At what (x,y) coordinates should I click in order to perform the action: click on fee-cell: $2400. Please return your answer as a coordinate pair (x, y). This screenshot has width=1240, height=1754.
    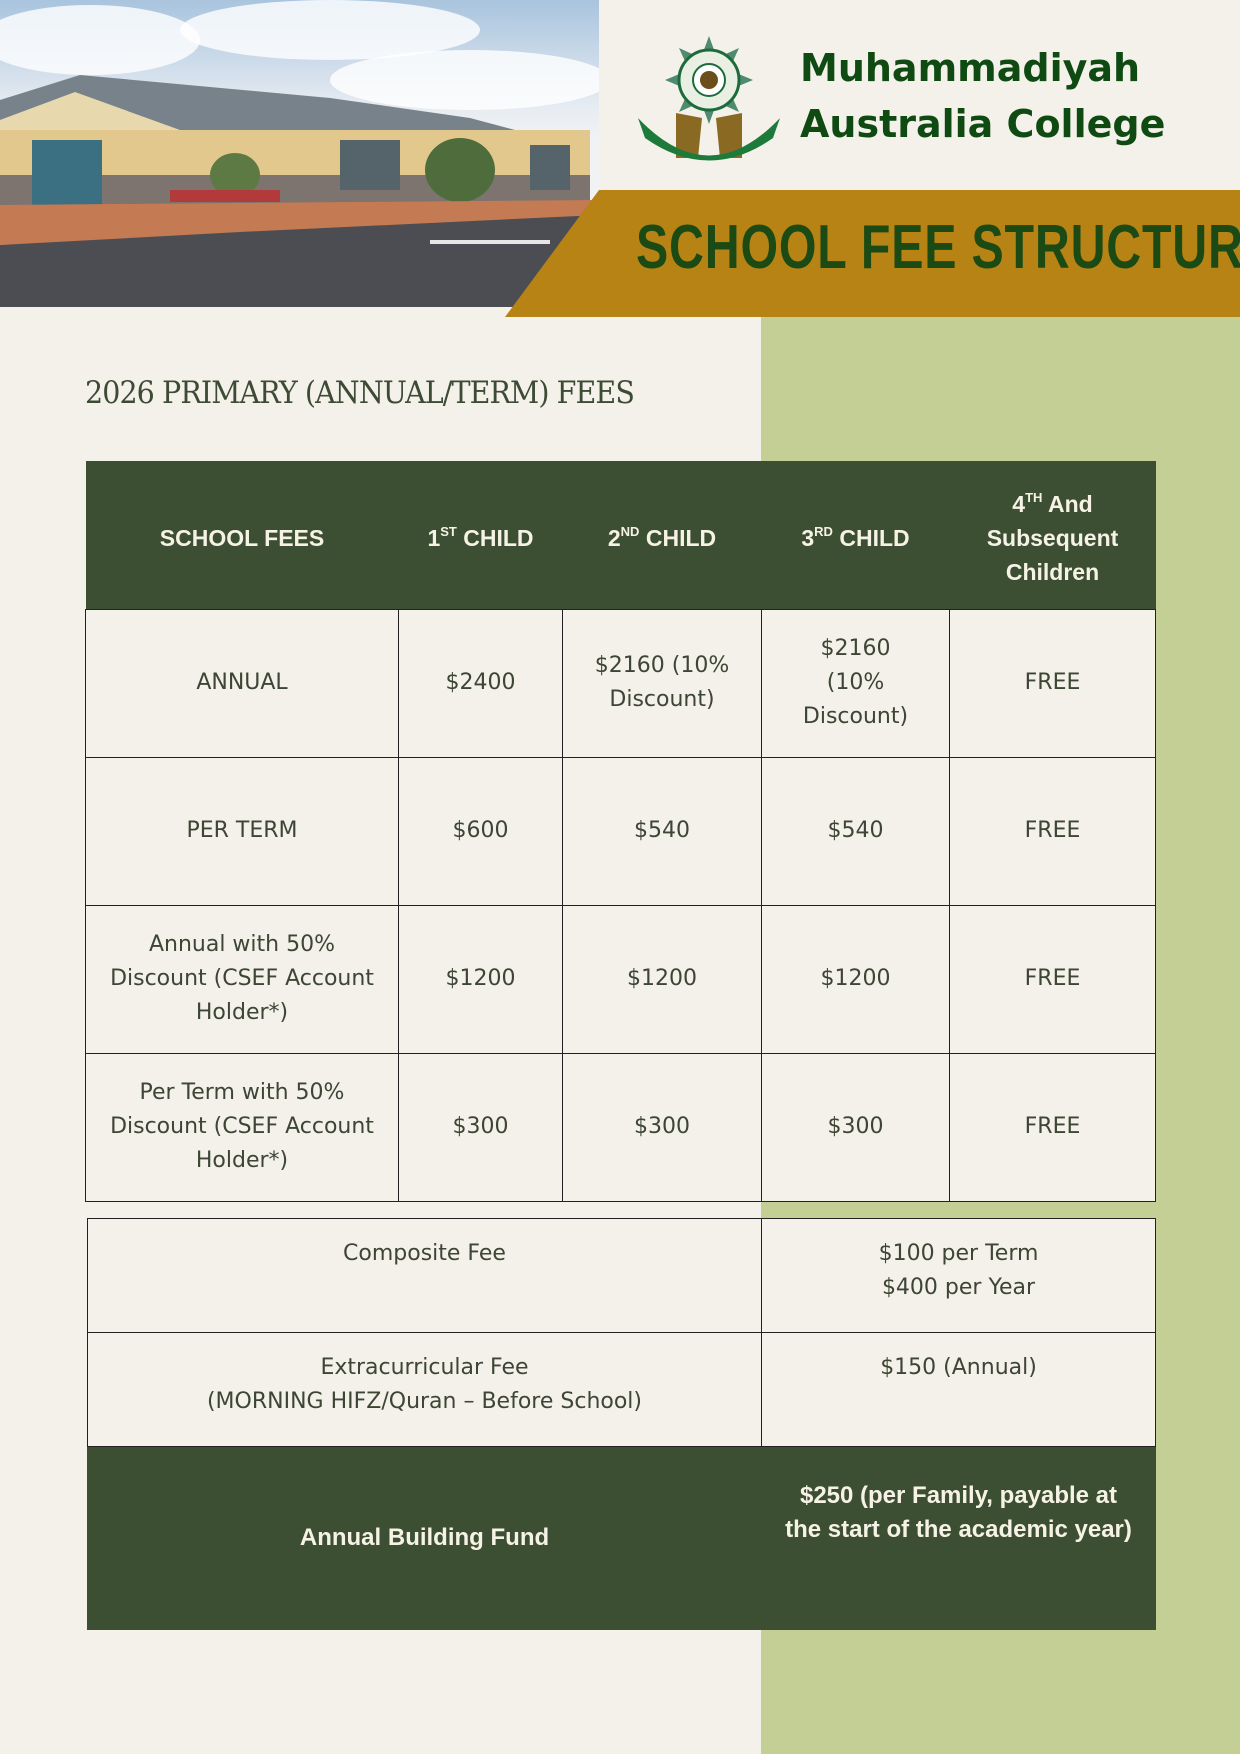
    Looking at the image, I should click on (480, 683).